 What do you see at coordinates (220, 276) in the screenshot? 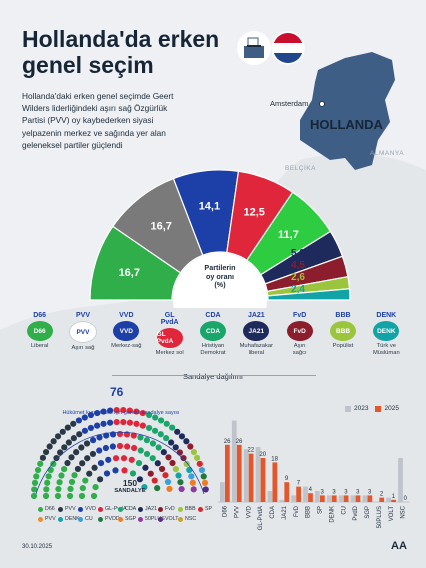
I see `chart-center-label: Partilerin oy oranı (%)` at bounding box center [220, 276].